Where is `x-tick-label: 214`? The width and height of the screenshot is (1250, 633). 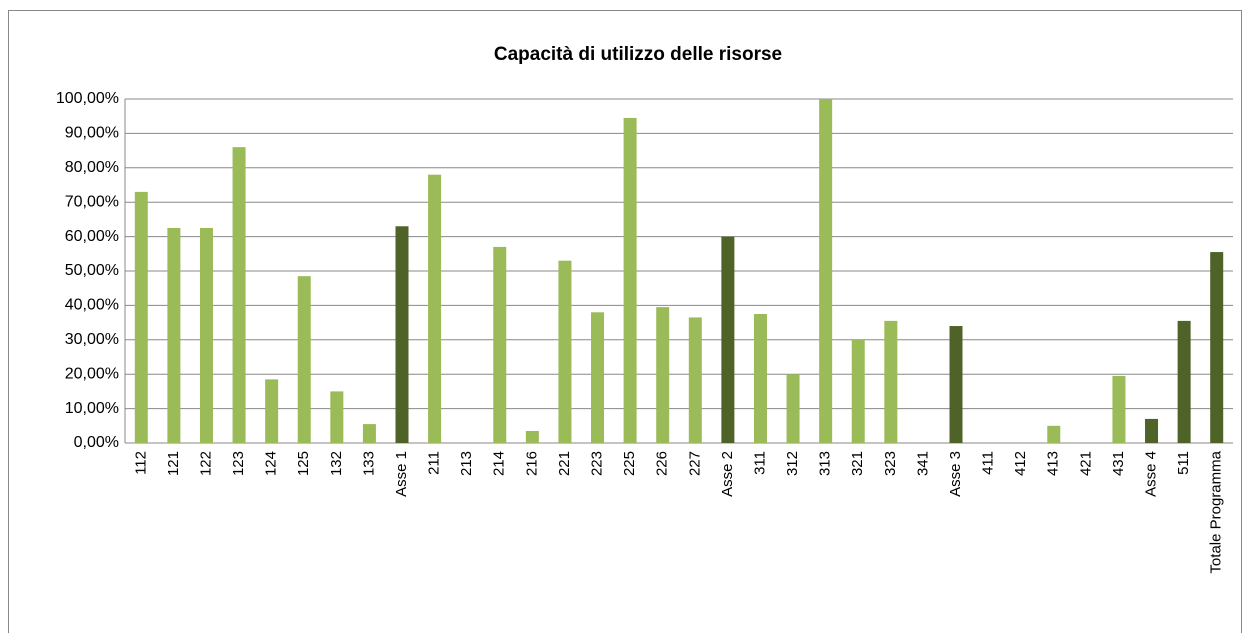 x-tick-label: 214 is located at coordinates (499, 463).